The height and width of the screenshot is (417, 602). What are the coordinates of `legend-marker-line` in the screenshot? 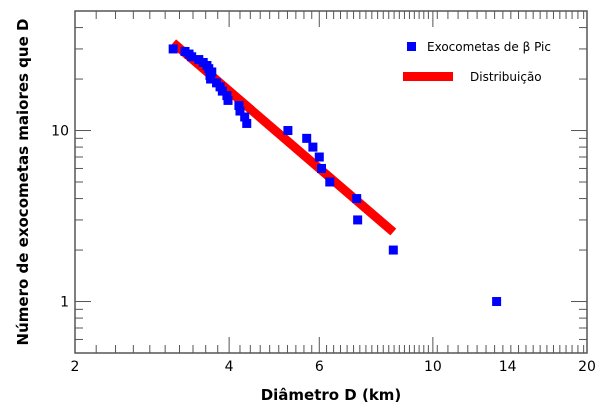 It's located at (428, 76).